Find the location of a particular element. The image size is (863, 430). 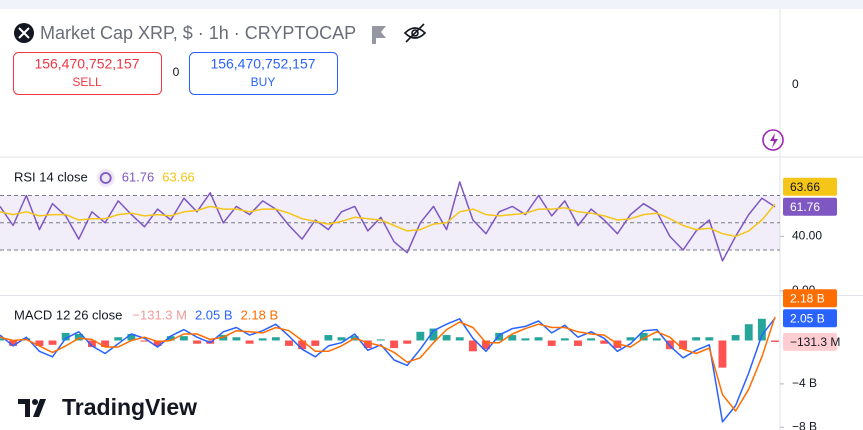

hide-icon is located at coordinates (415, 33).